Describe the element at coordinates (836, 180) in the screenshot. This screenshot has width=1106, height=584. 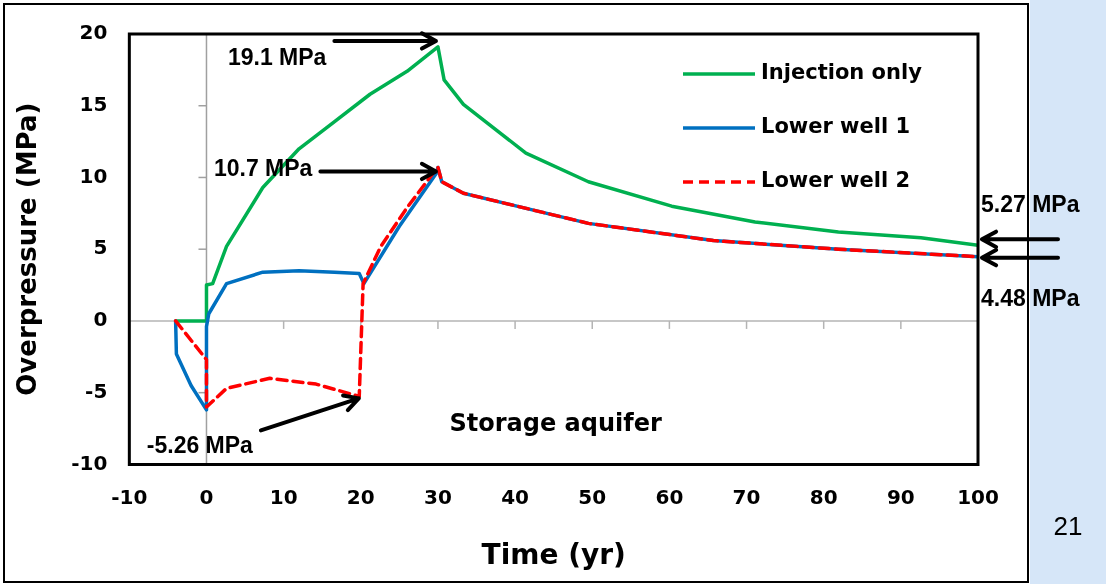
I see `legend-label: Lower well 2` at that location.